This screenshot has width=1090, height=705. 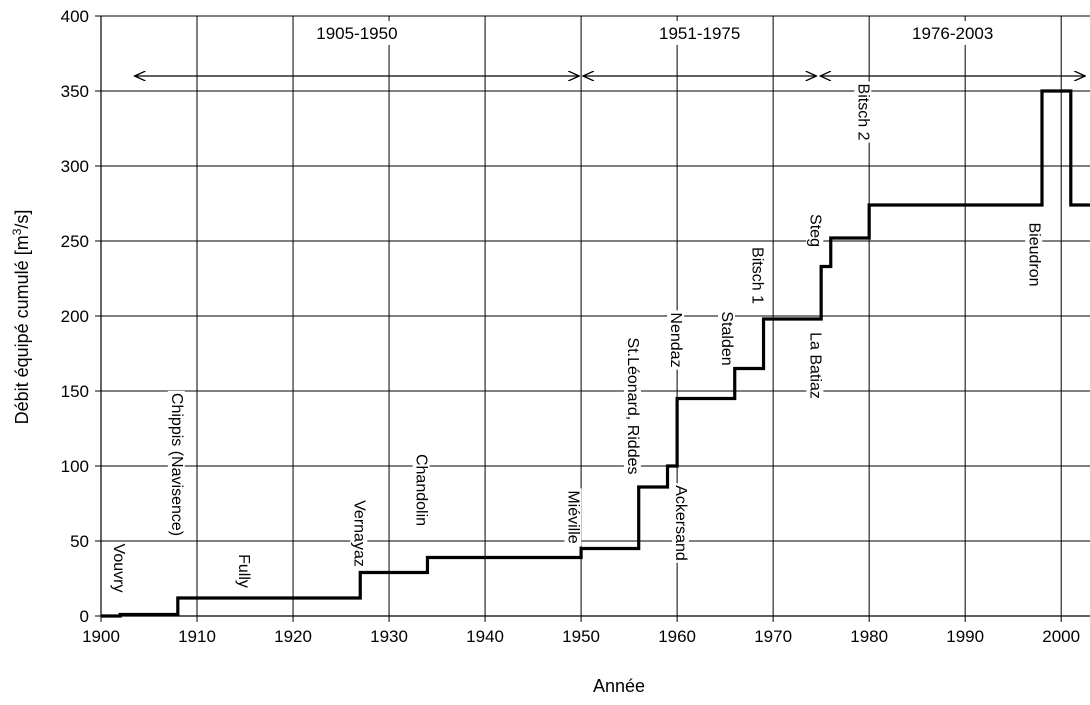 What do you see at coordinates (965, 636) in the screenshot?
I see `x-tick-label: 1990` at bounding box center [965, 636].